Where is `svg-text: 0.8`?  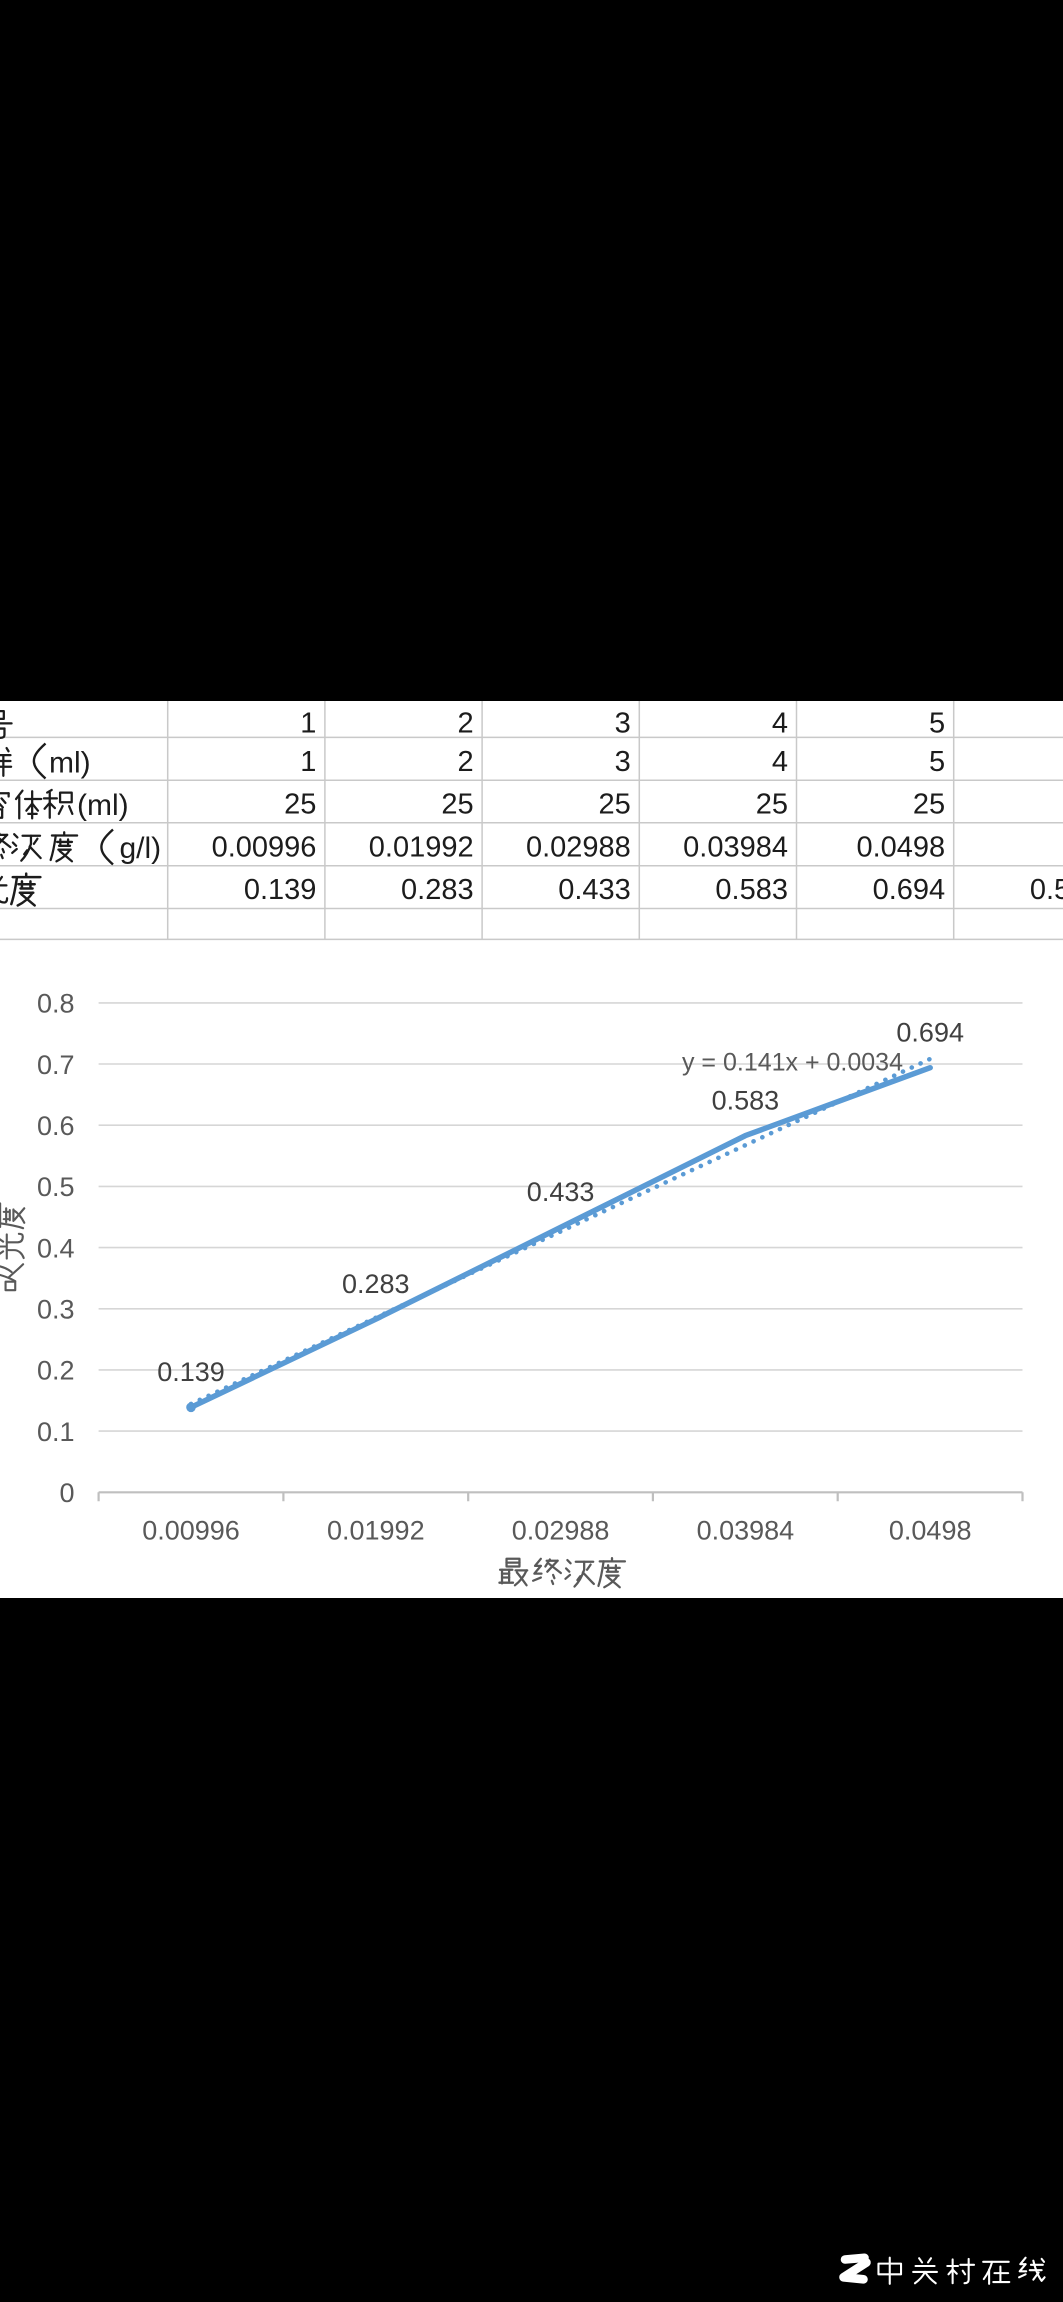
svg-text: 0.8 is located at coordinates (56, 1004).